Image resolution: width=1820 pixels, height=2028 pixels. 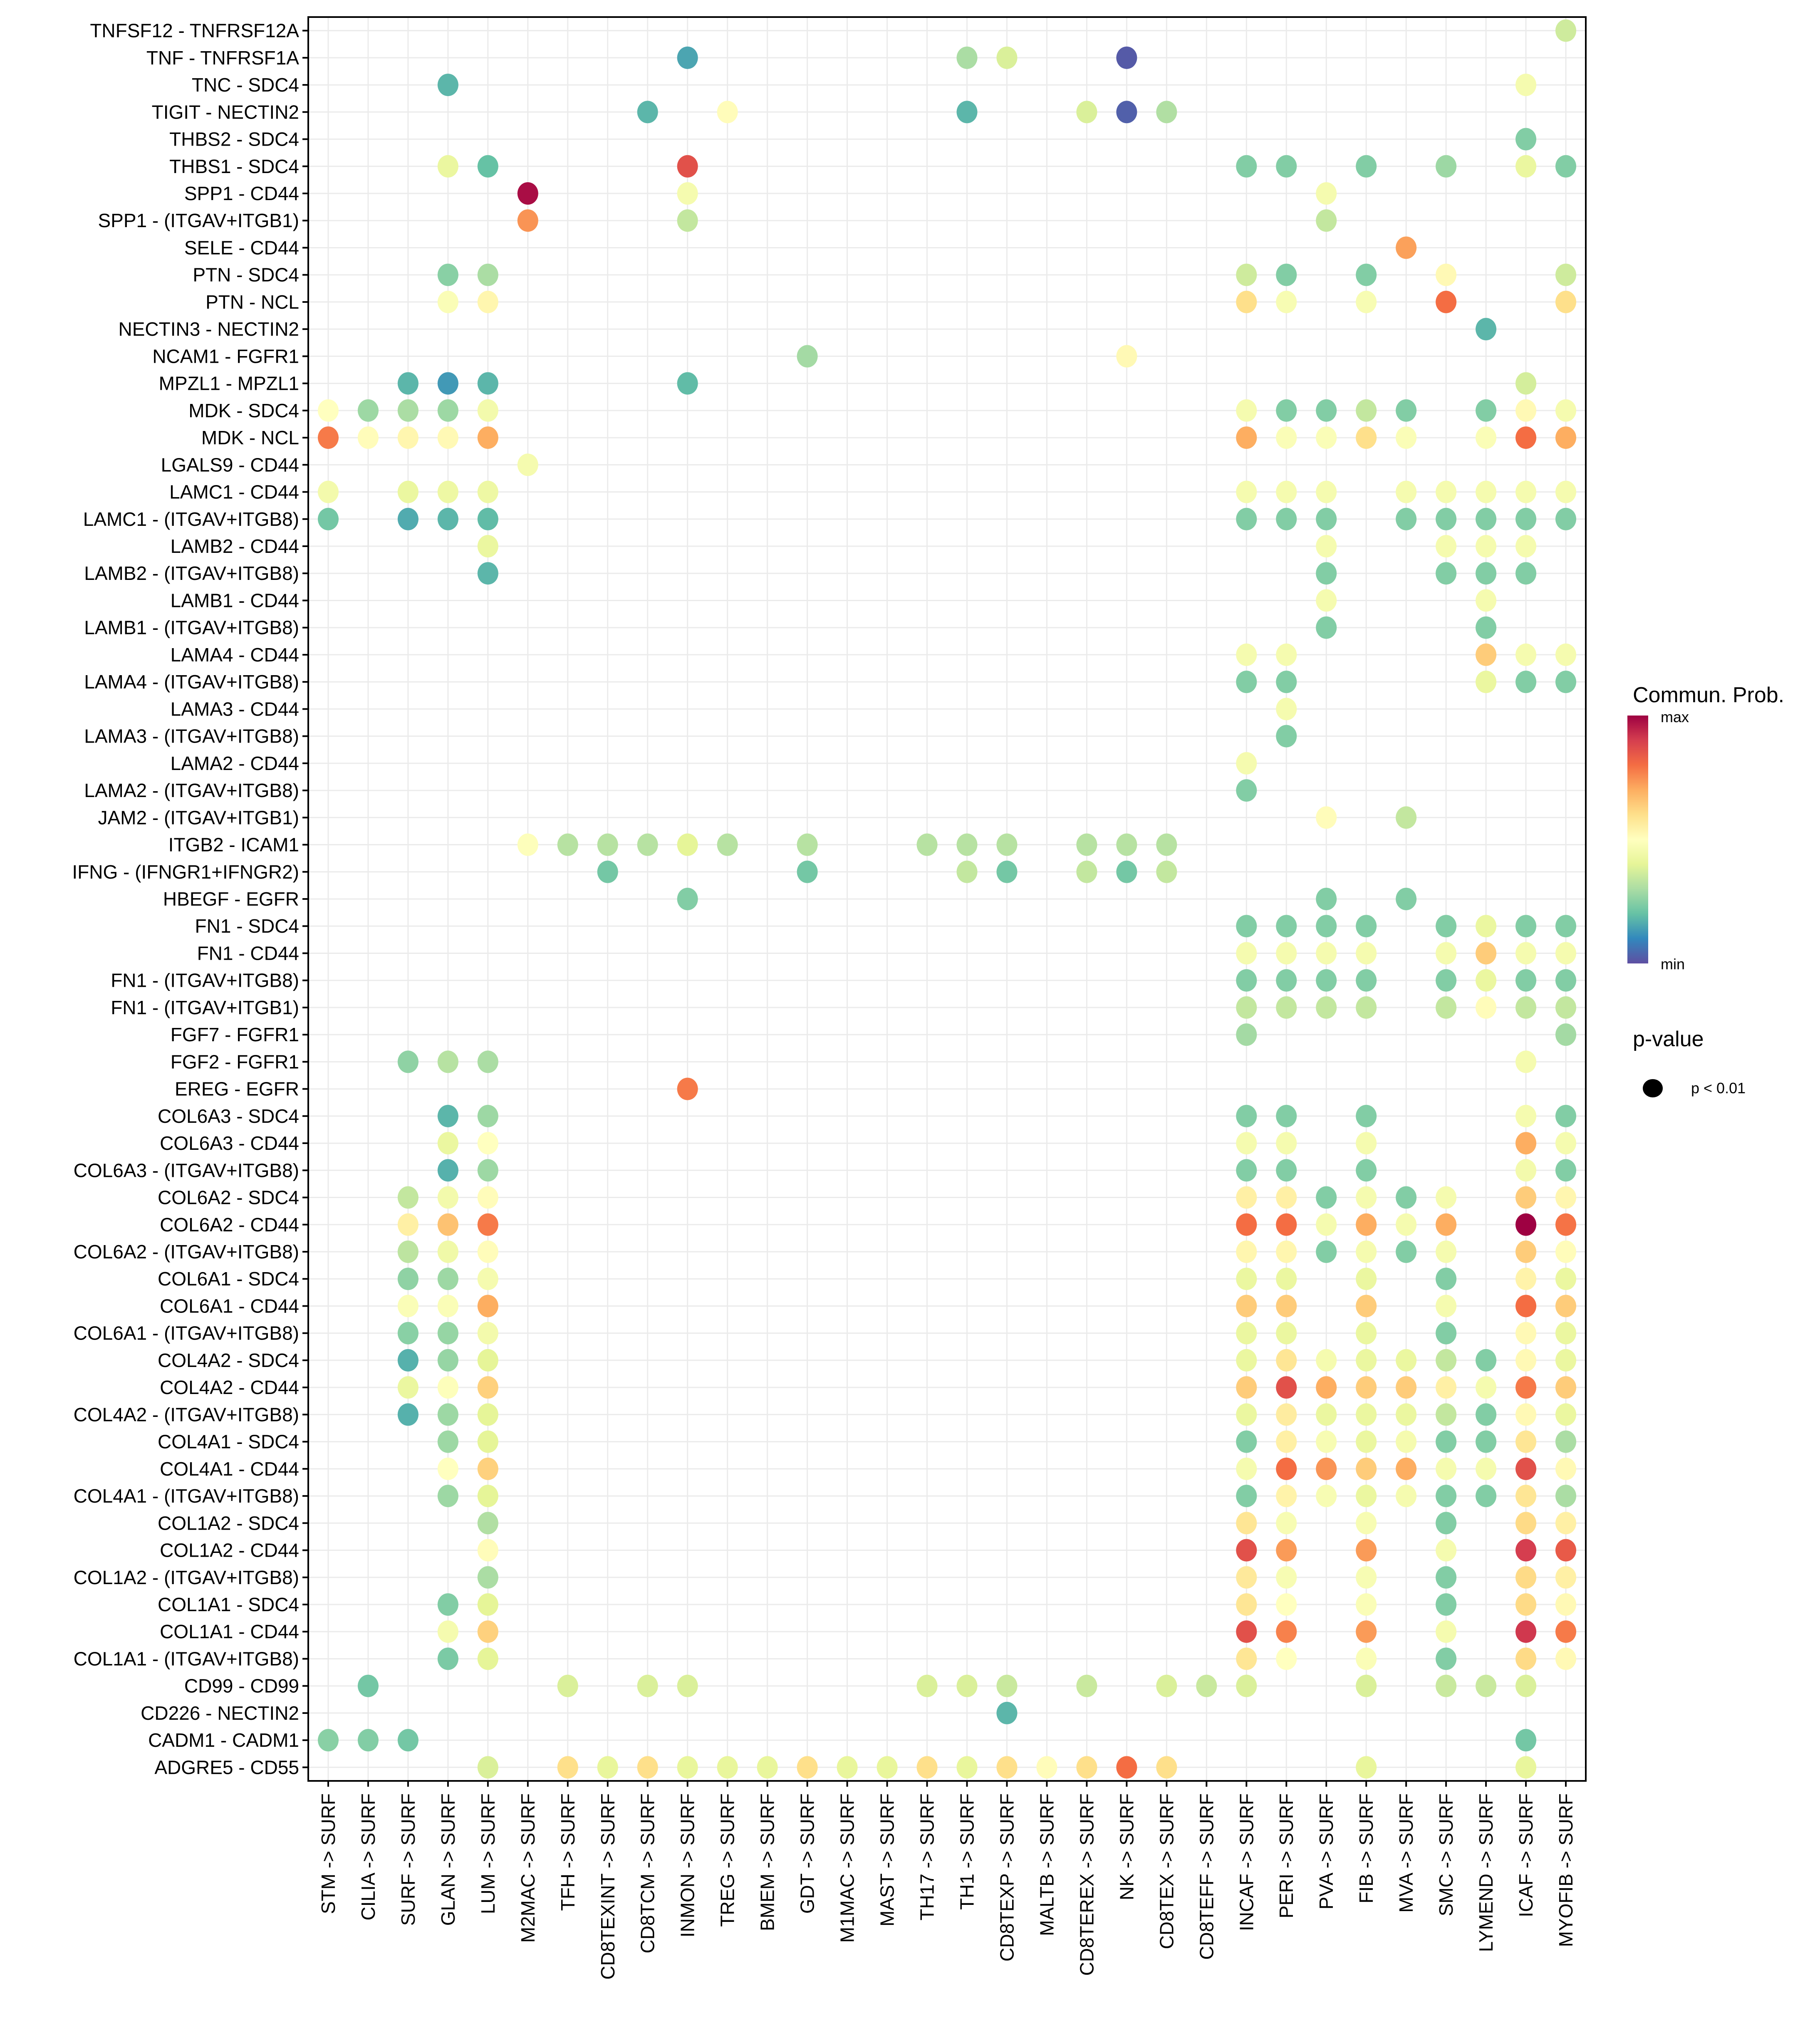 What do you see at coordinates (1718, 1088) in the screenshot?
I see `legend-size-label: p < 0.01` at bounding box center [1718, 1088].